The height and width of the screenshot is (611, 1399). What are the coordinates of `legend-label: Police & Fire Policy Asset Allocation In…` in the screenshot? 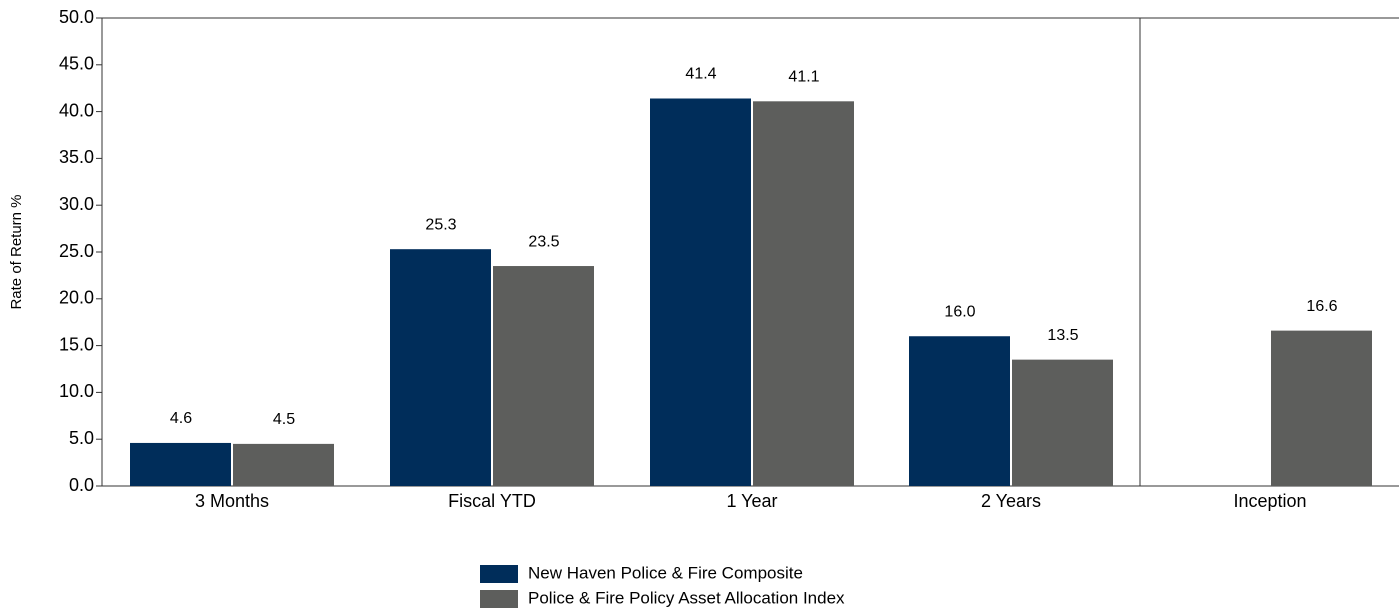 It's located at (686, 597).